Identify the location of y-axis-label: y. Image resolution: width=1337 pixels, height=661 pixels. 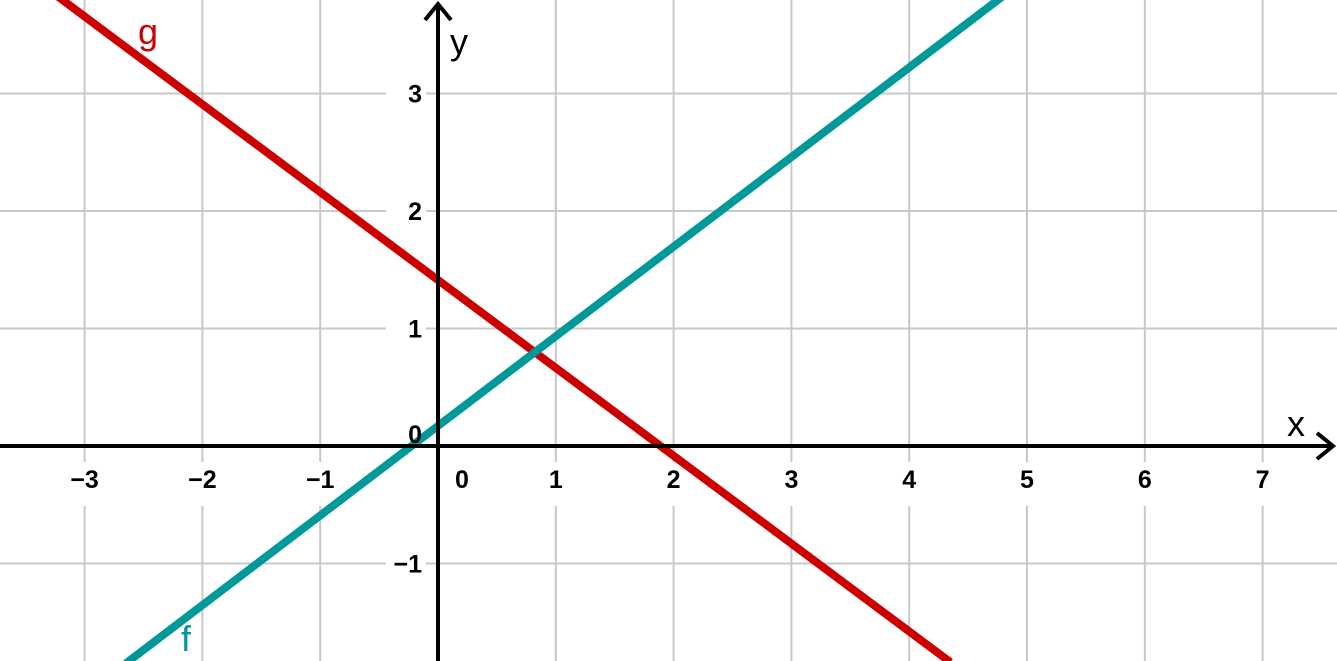
(459, 41).